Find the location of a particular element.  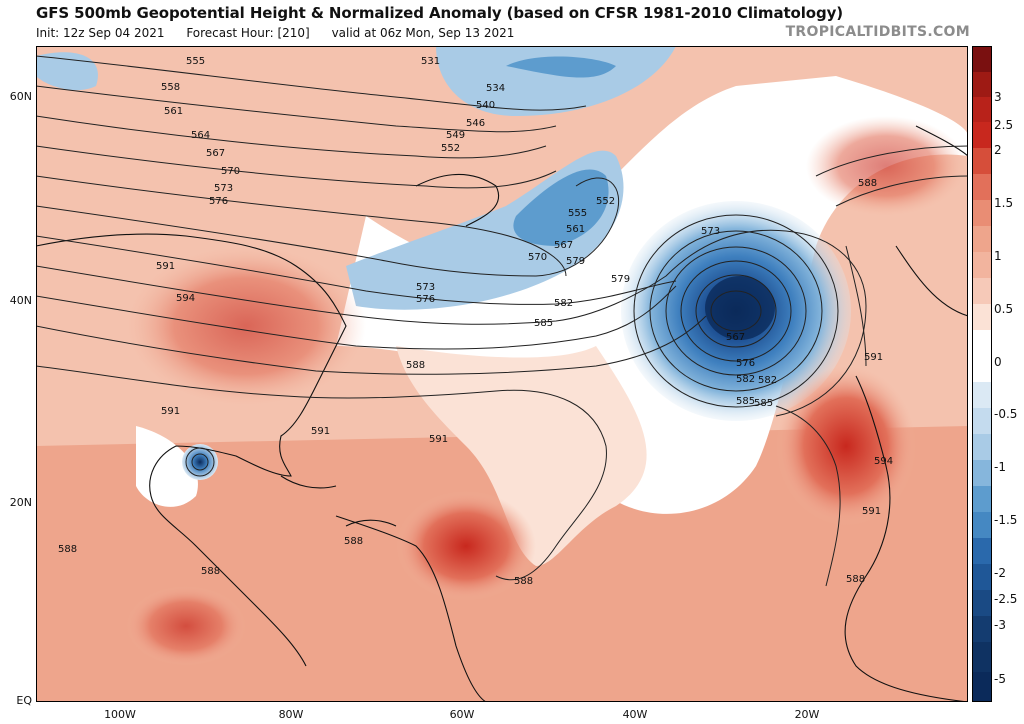

colorbar-label: -2.5 is located at coordinates (1006, 599).